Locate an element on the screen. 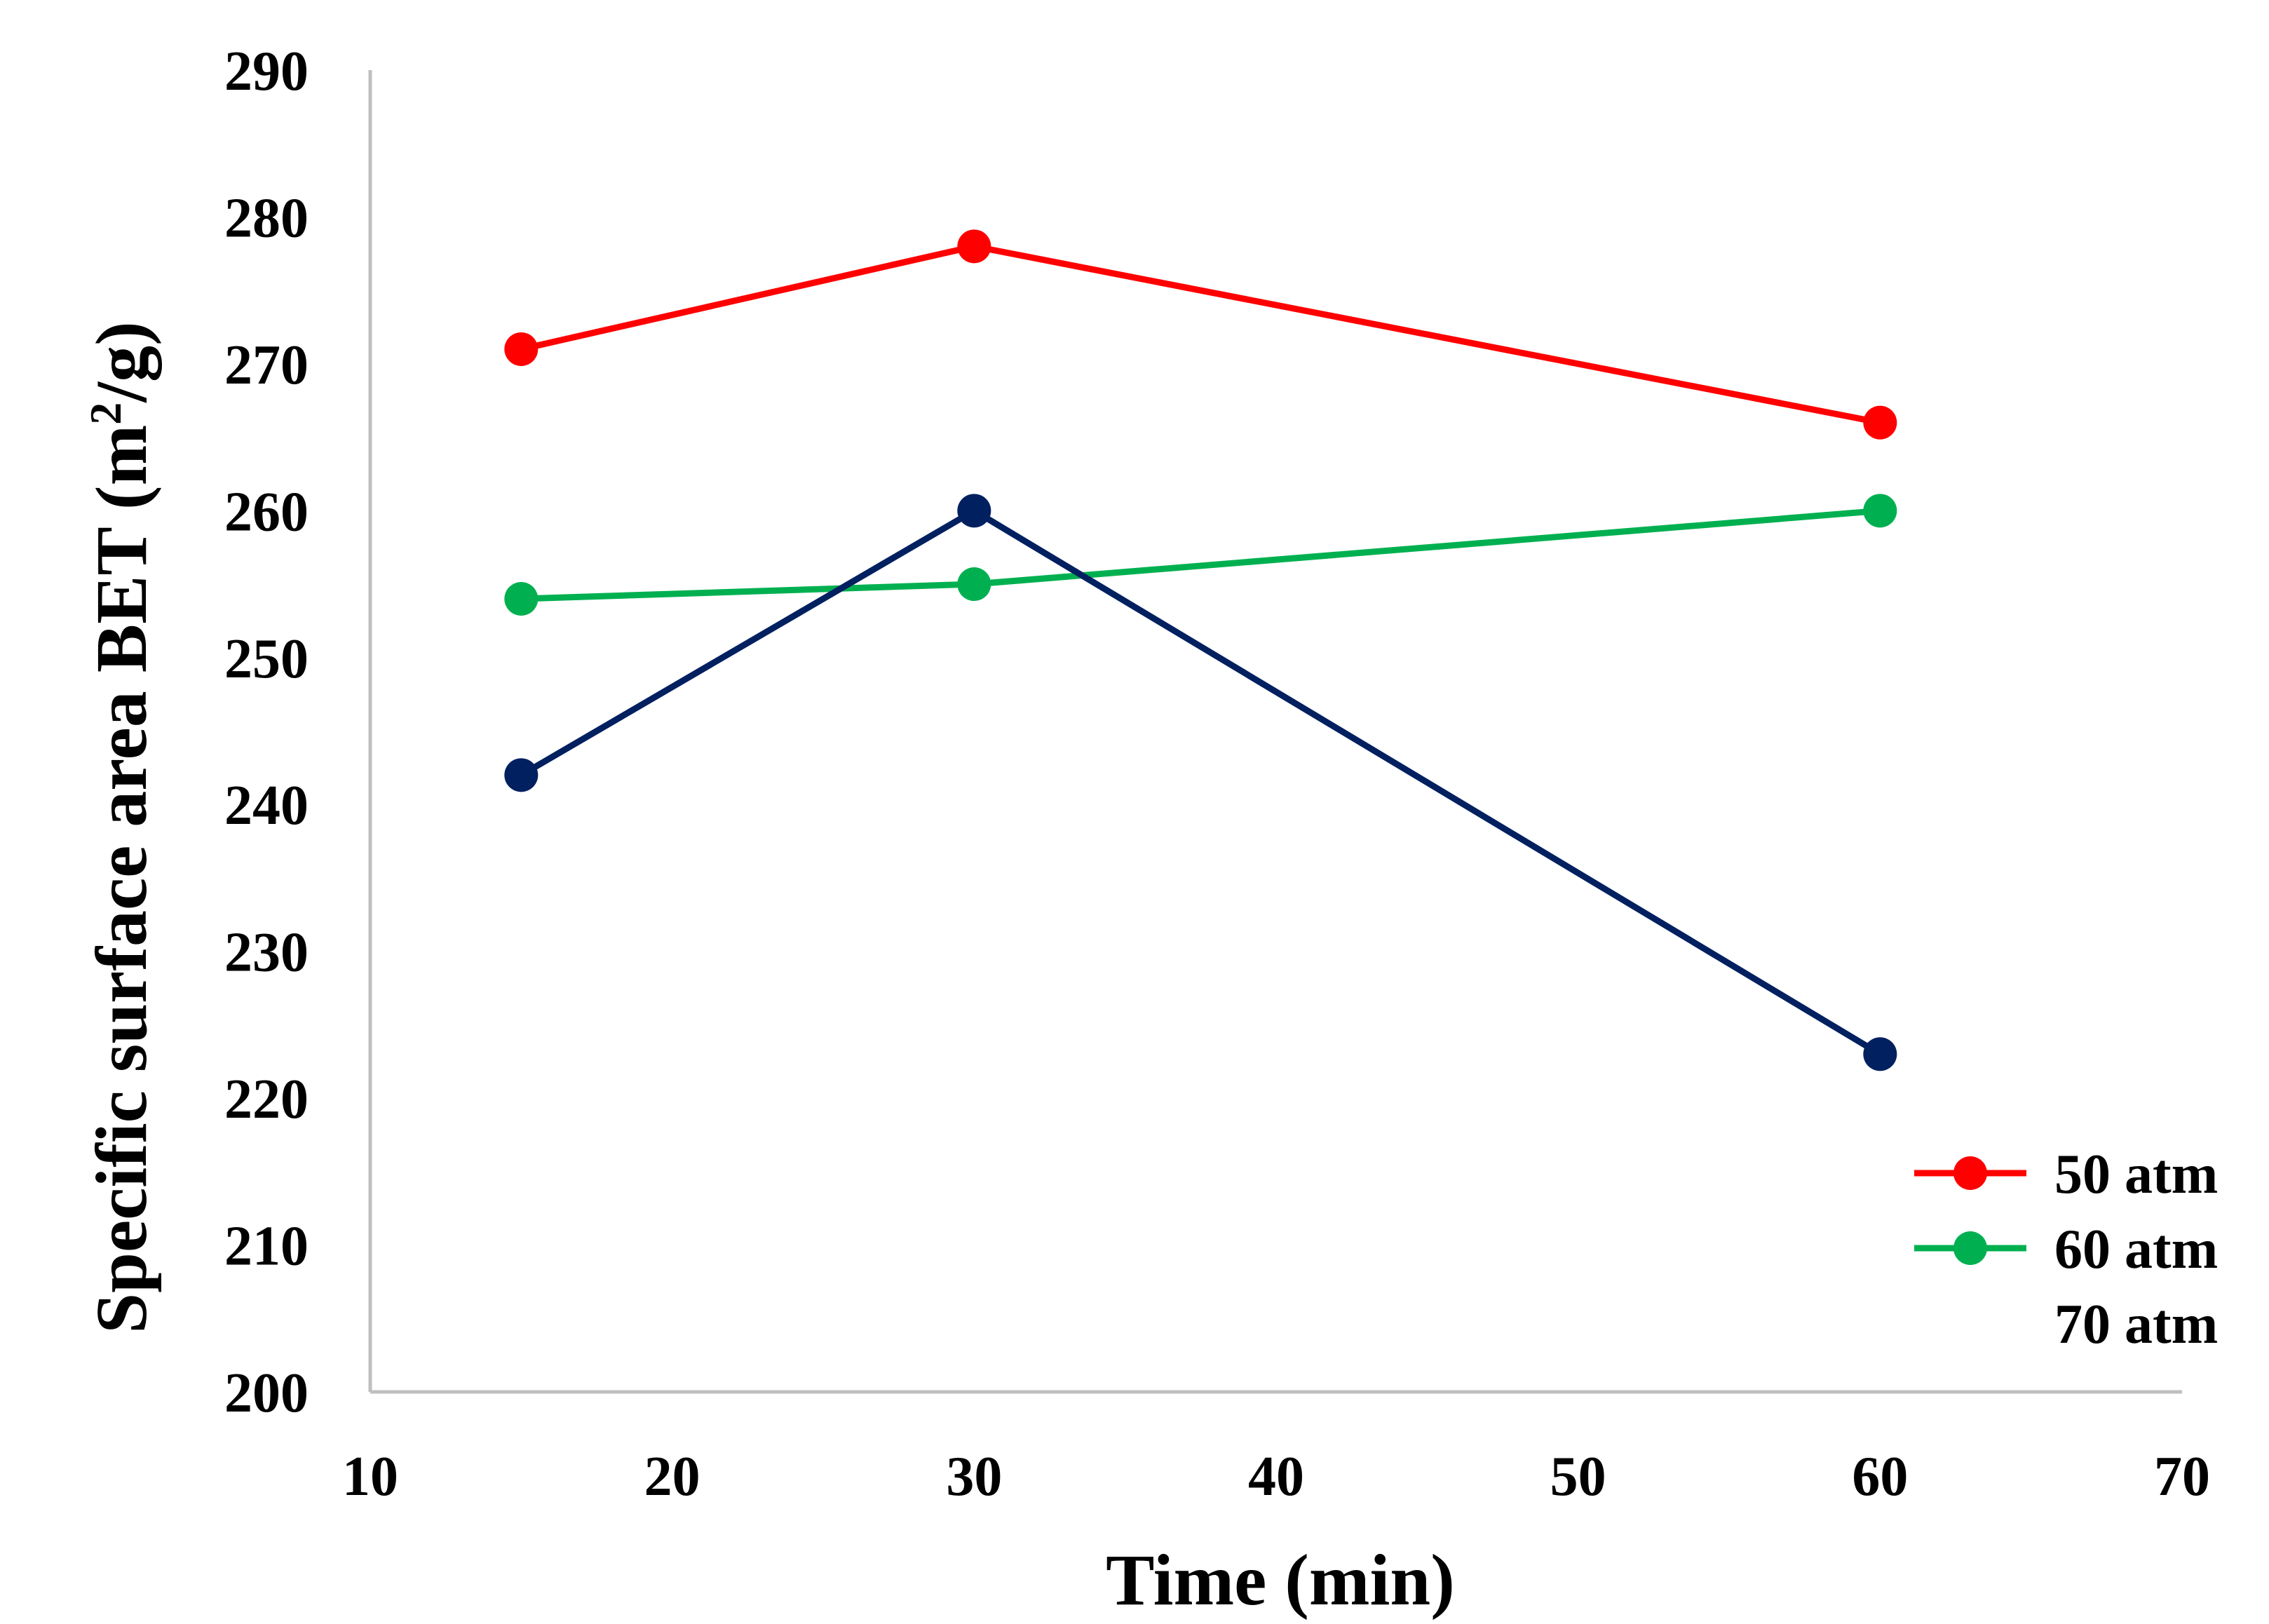 Image resolution: width=2269 pixels, height=1624 pixels. x-tick-label: 60 is located at coordinates (1880, 1477).